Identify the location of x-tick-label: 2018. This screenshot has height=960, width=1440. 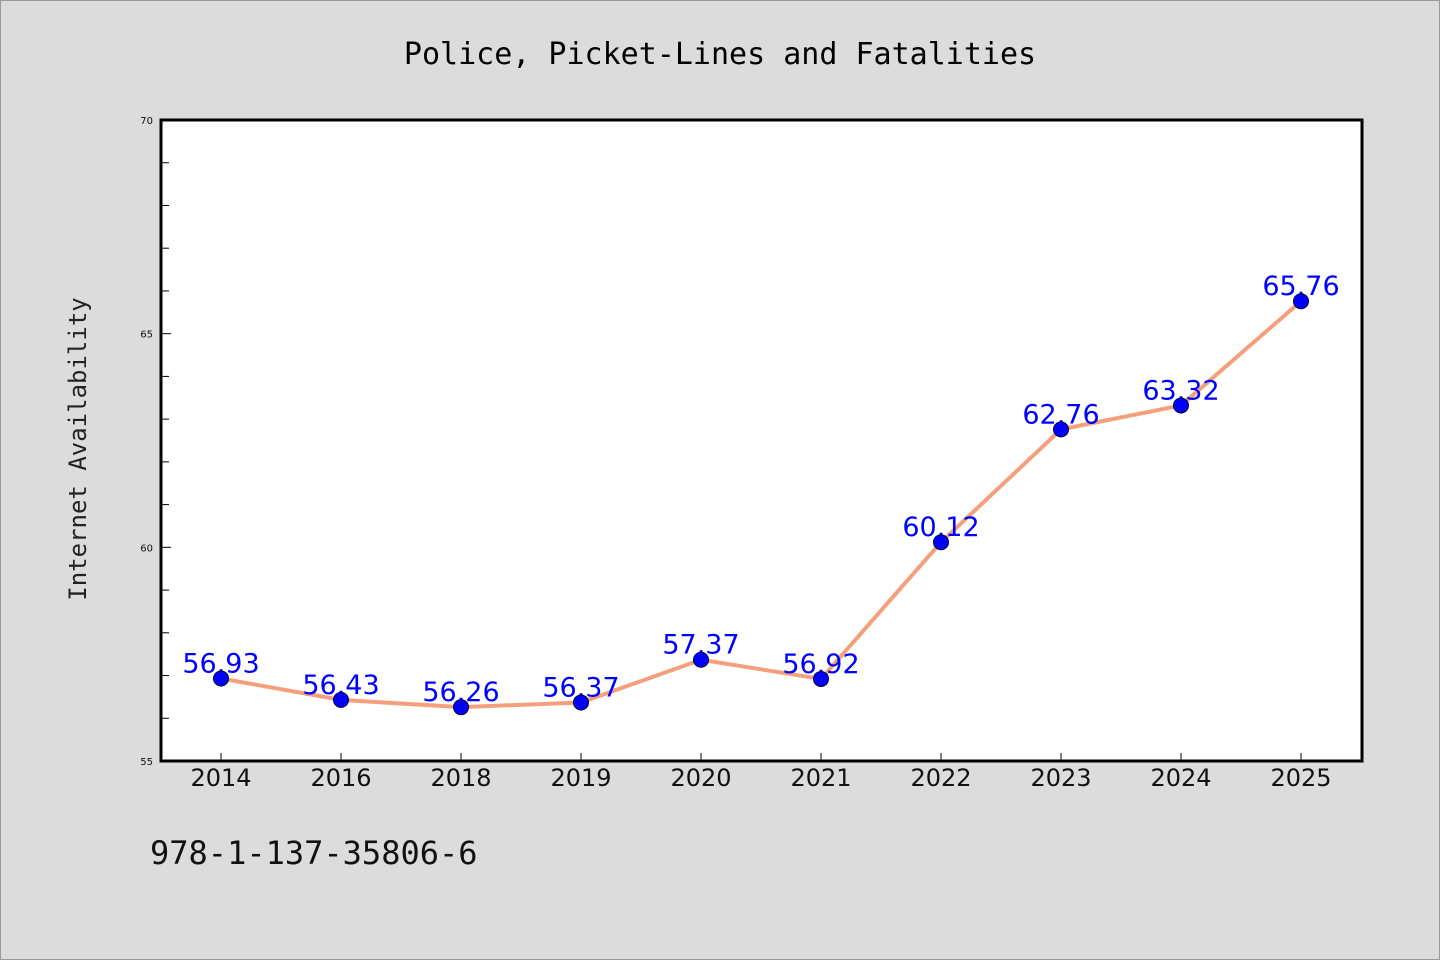
(460, 778).